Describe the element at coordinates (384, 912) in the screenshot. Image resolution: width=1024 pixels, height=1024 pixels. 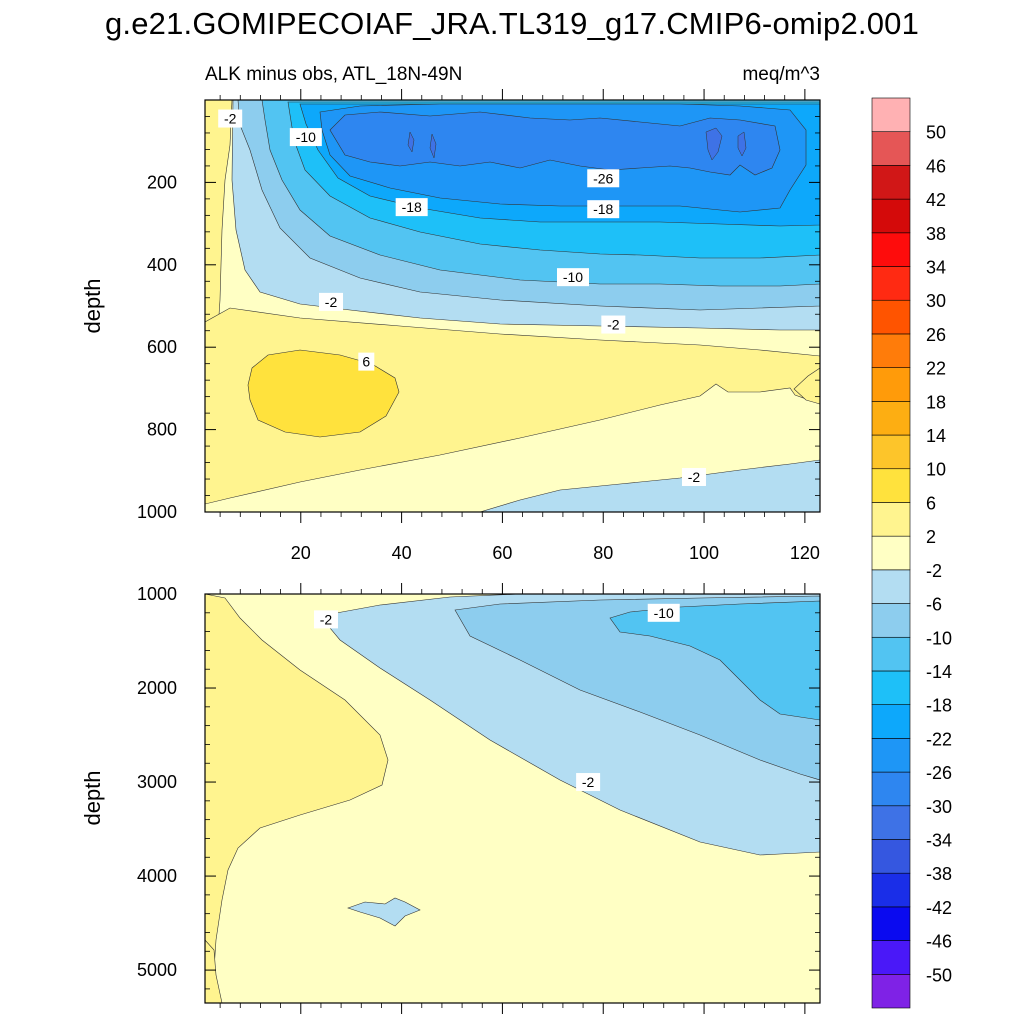
I see `fill-lower-neg-2-lens` at that location.